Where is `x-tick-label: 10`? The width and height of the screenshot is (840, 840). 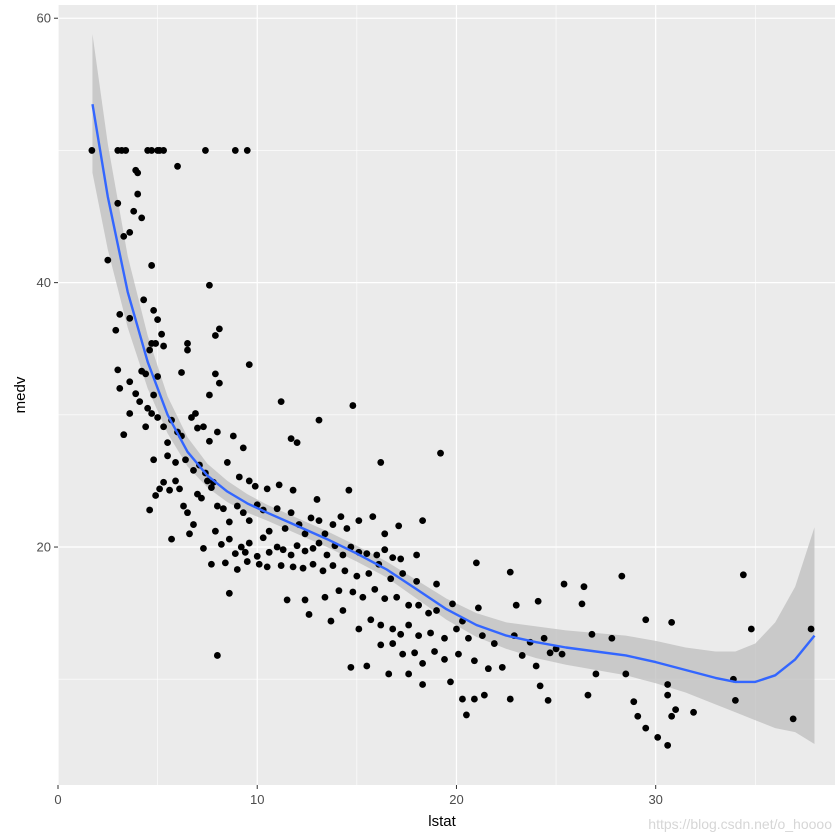 x-tick-label: 10 is located at coordinates (257, 799).